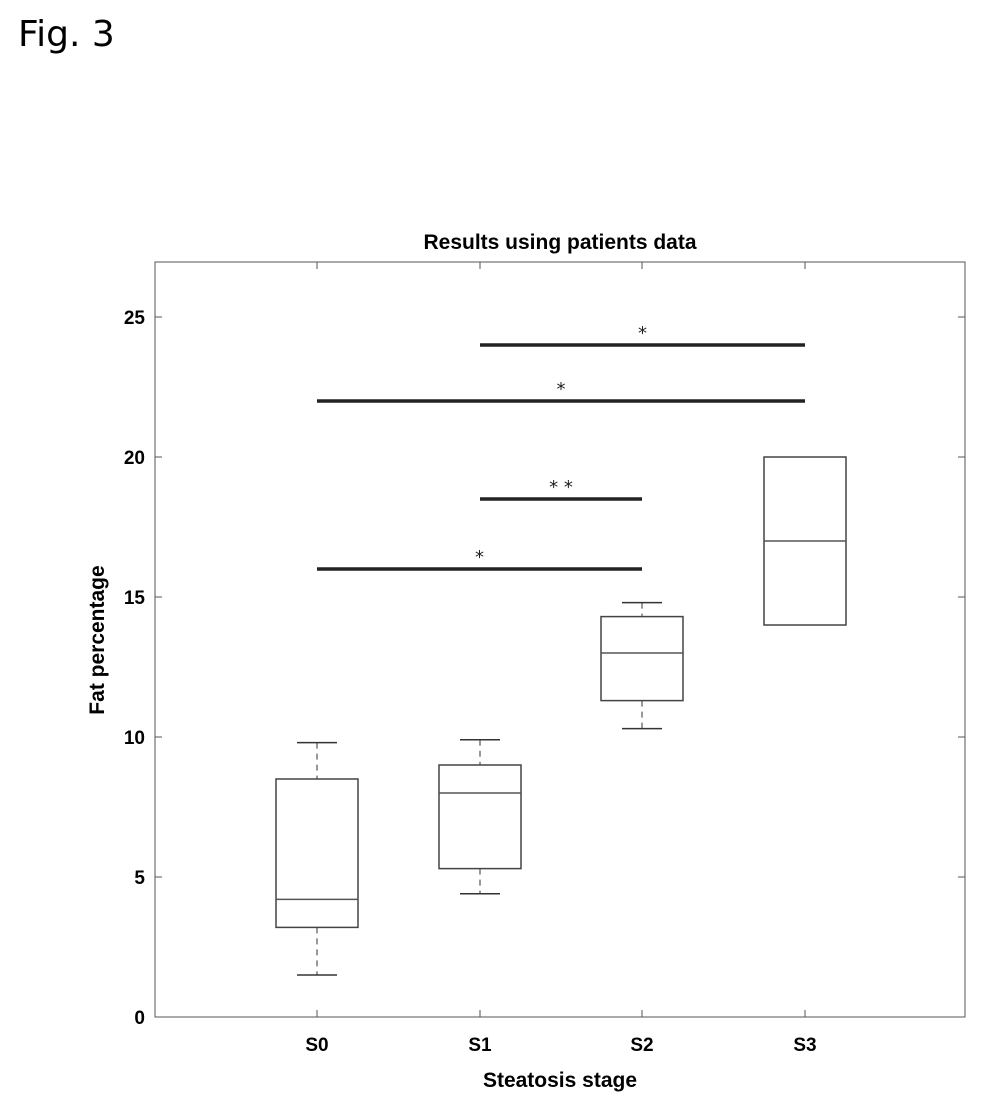 The image size is (989, 1115). I want to click on y-axis-label: Fat percentage, so click(97, 639).